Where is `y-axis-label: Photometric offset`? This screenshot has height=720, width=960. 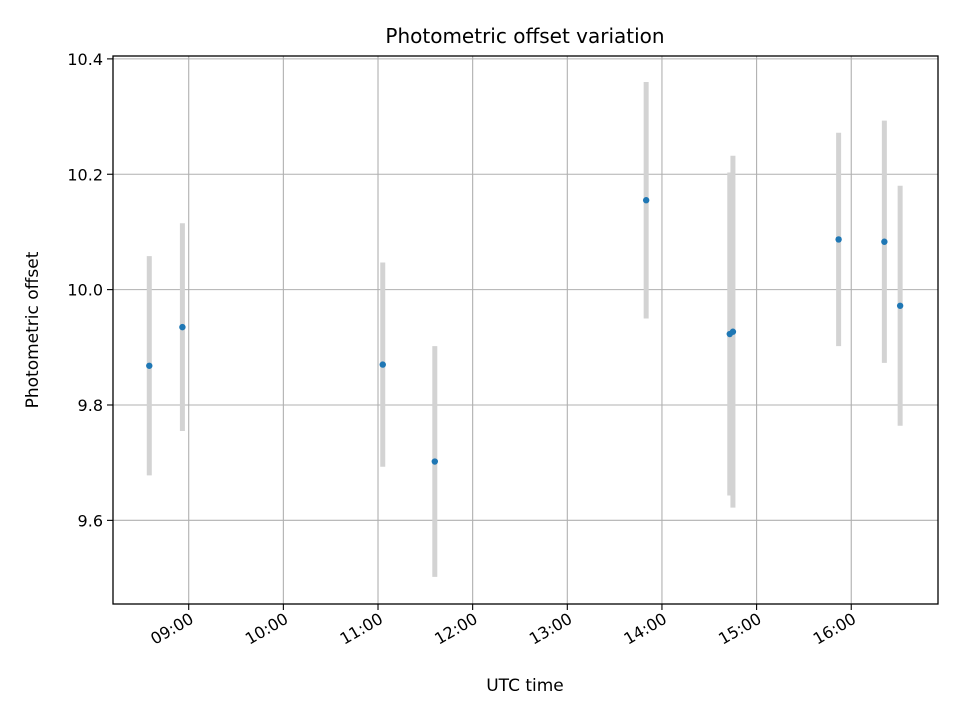
y-axis-label: Photometric offset is located at coordinates (33, 329).